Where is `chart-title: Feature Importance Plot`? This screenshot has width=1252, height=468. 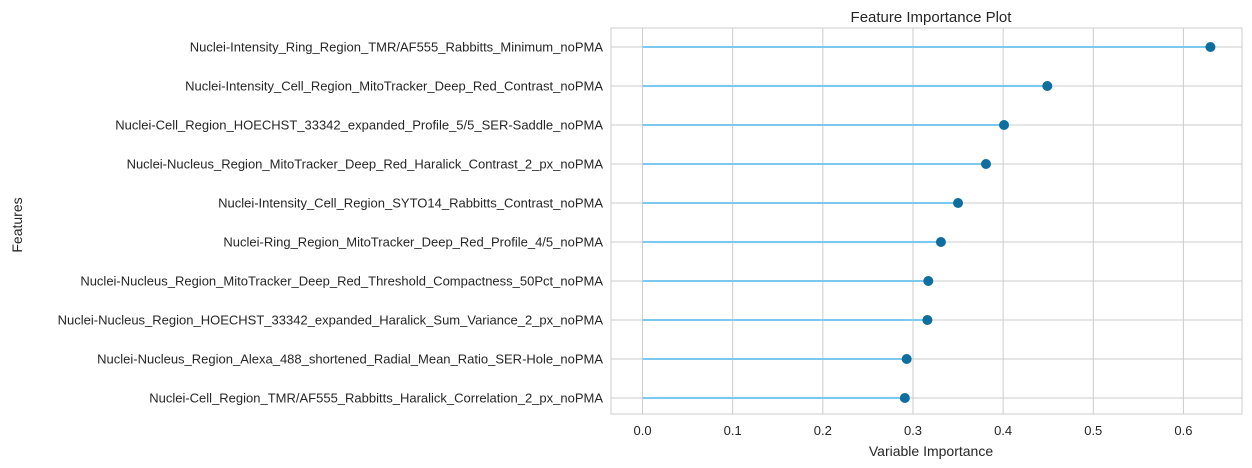 chart-title: Feature Importance Plot is located at coordinates (932, 17).